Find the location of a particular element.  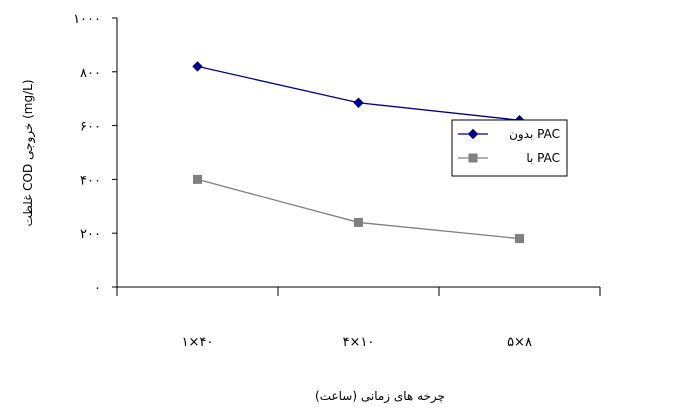

x-tick-label: ۱×۴۰ is located at coordinates (198, 342).